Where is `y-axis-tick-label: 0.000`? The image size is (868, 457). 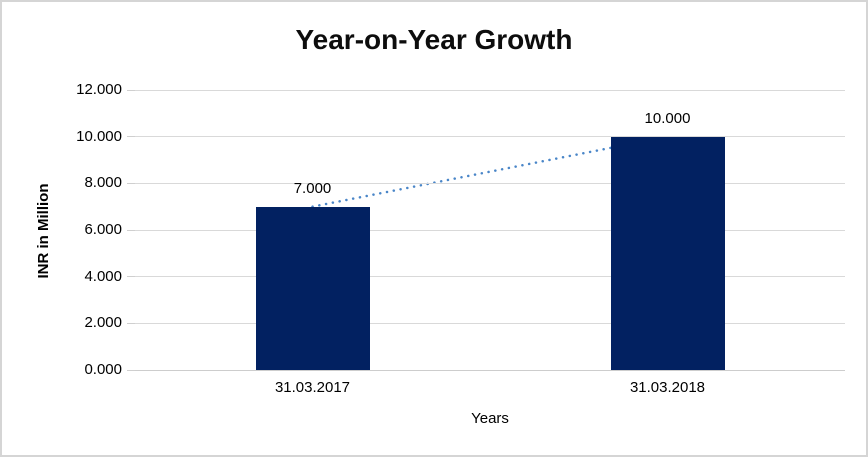
y-axis-tick-label: 0.000 is located at coordinates (103, 369).